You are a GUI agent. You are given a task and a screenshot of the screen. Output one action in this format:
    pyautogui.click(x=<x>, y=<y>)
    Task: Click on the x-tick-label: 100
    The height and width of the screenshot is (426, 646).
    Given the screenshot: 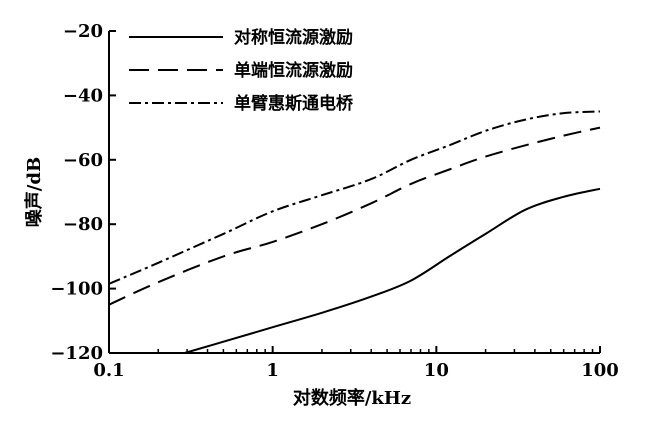 What is the action you would take?
    pyautogui.click(x=600, y=370)
    